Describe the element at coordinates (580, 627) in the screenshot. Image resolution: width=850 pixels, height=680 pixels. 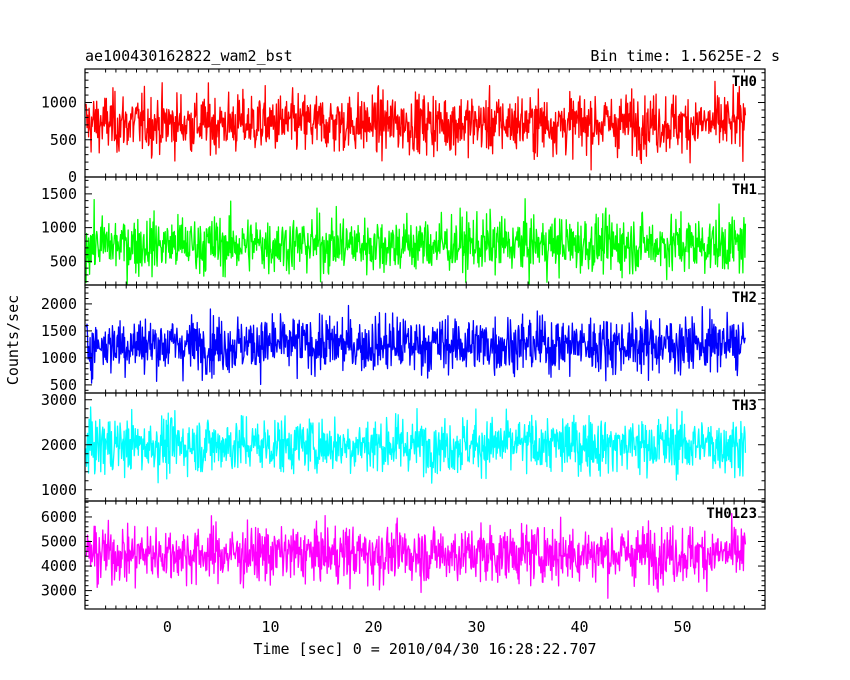
I see `x-tick-label: 40` at that location.